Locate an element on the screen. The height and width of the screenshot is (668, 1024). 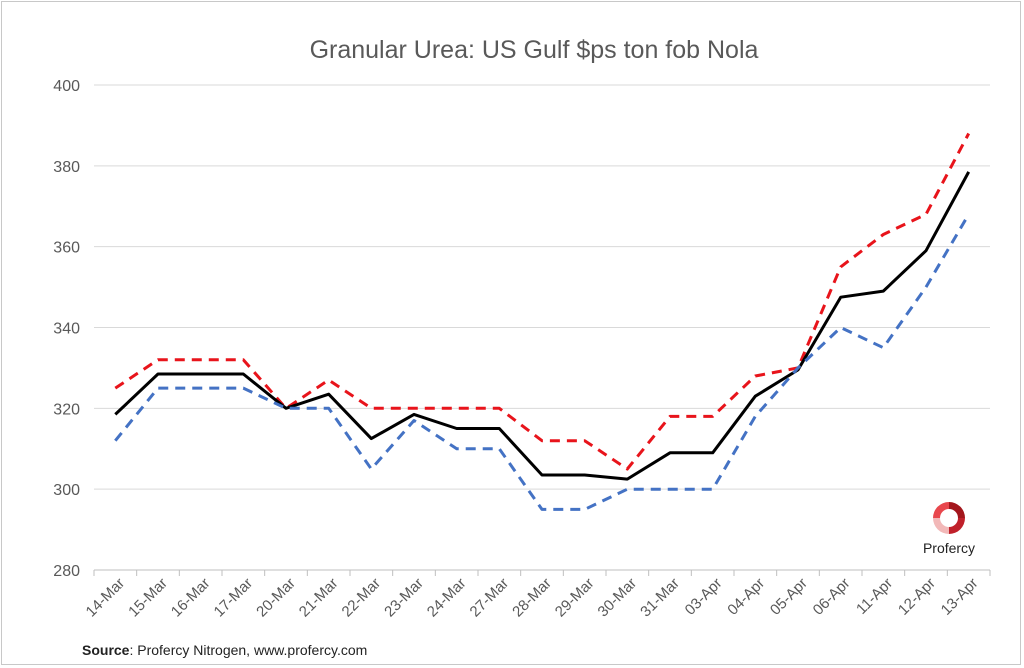
y-tick-label: 320 is located at coordinates (66, 409).